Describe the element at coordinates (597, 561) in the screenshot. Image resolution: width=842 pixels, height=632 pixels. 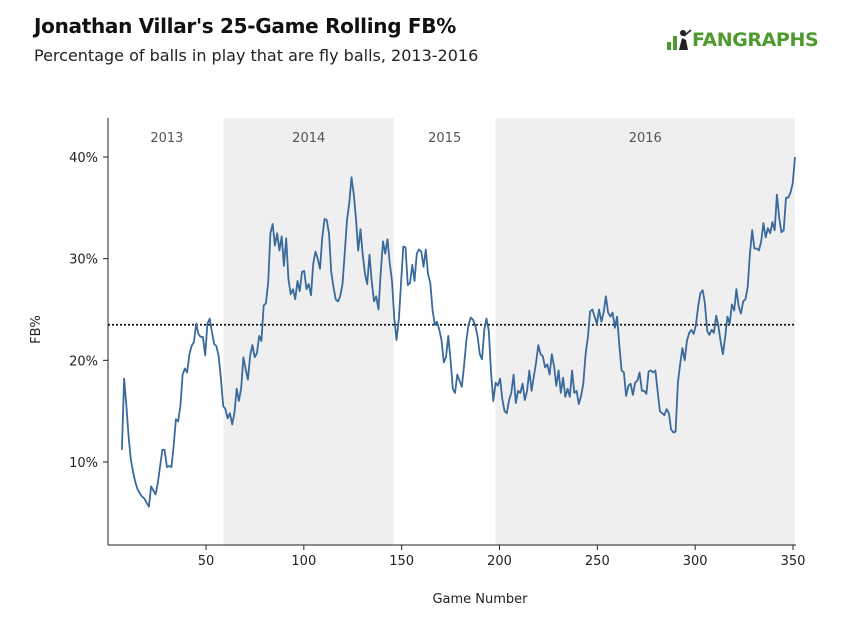
I see `x-tick-label: 250` at that location.